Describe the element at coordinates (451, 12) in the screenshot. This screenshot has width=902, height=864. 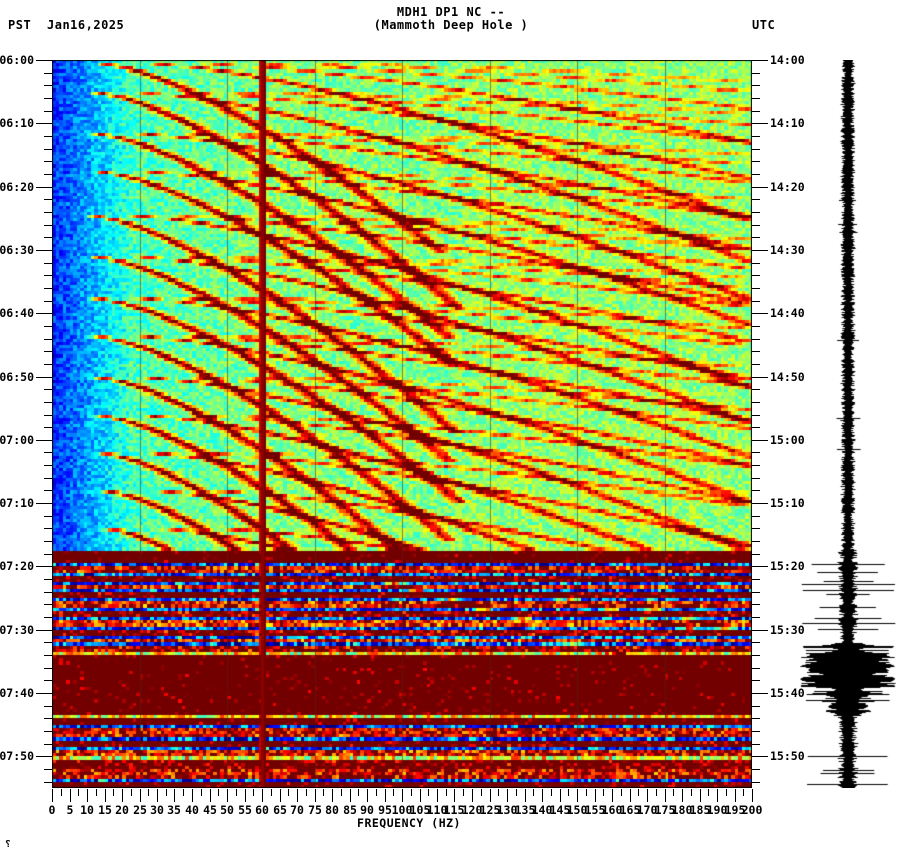
I see `station-title: MDH1 DP1 NC --` at that location.